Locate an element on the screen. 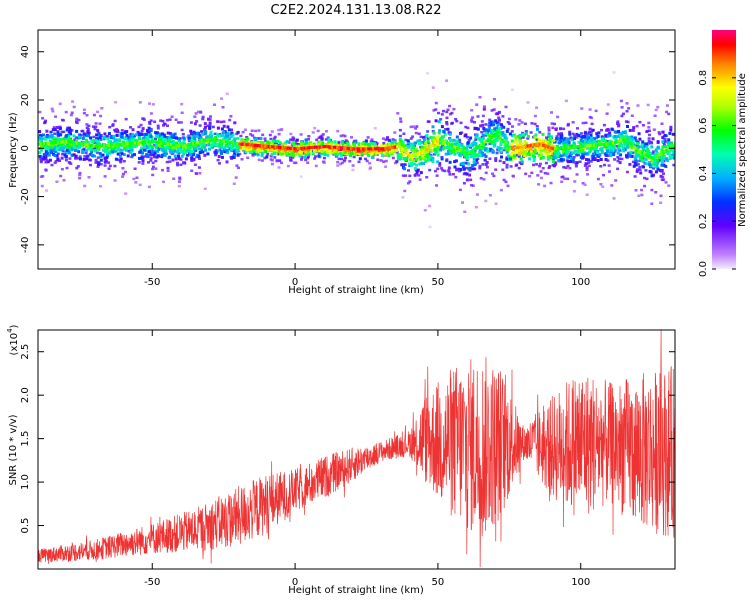 This screenshot has width=750, height=600. y-tick-label: 40 is located at coordinates (25, 51).